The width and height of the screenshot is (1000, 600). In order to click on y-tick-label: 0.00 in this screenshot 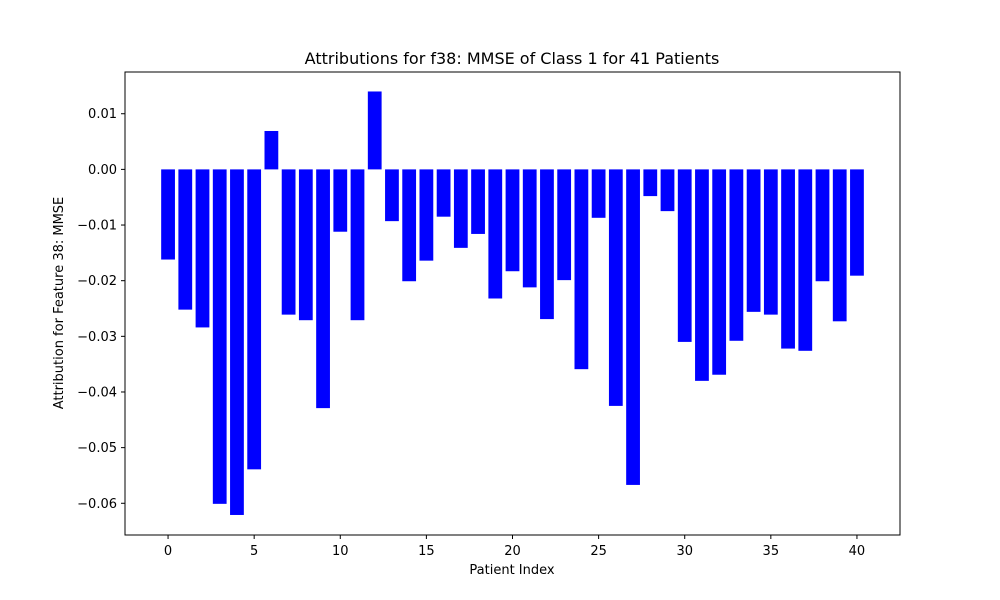, I will do `click(102, 170)`.